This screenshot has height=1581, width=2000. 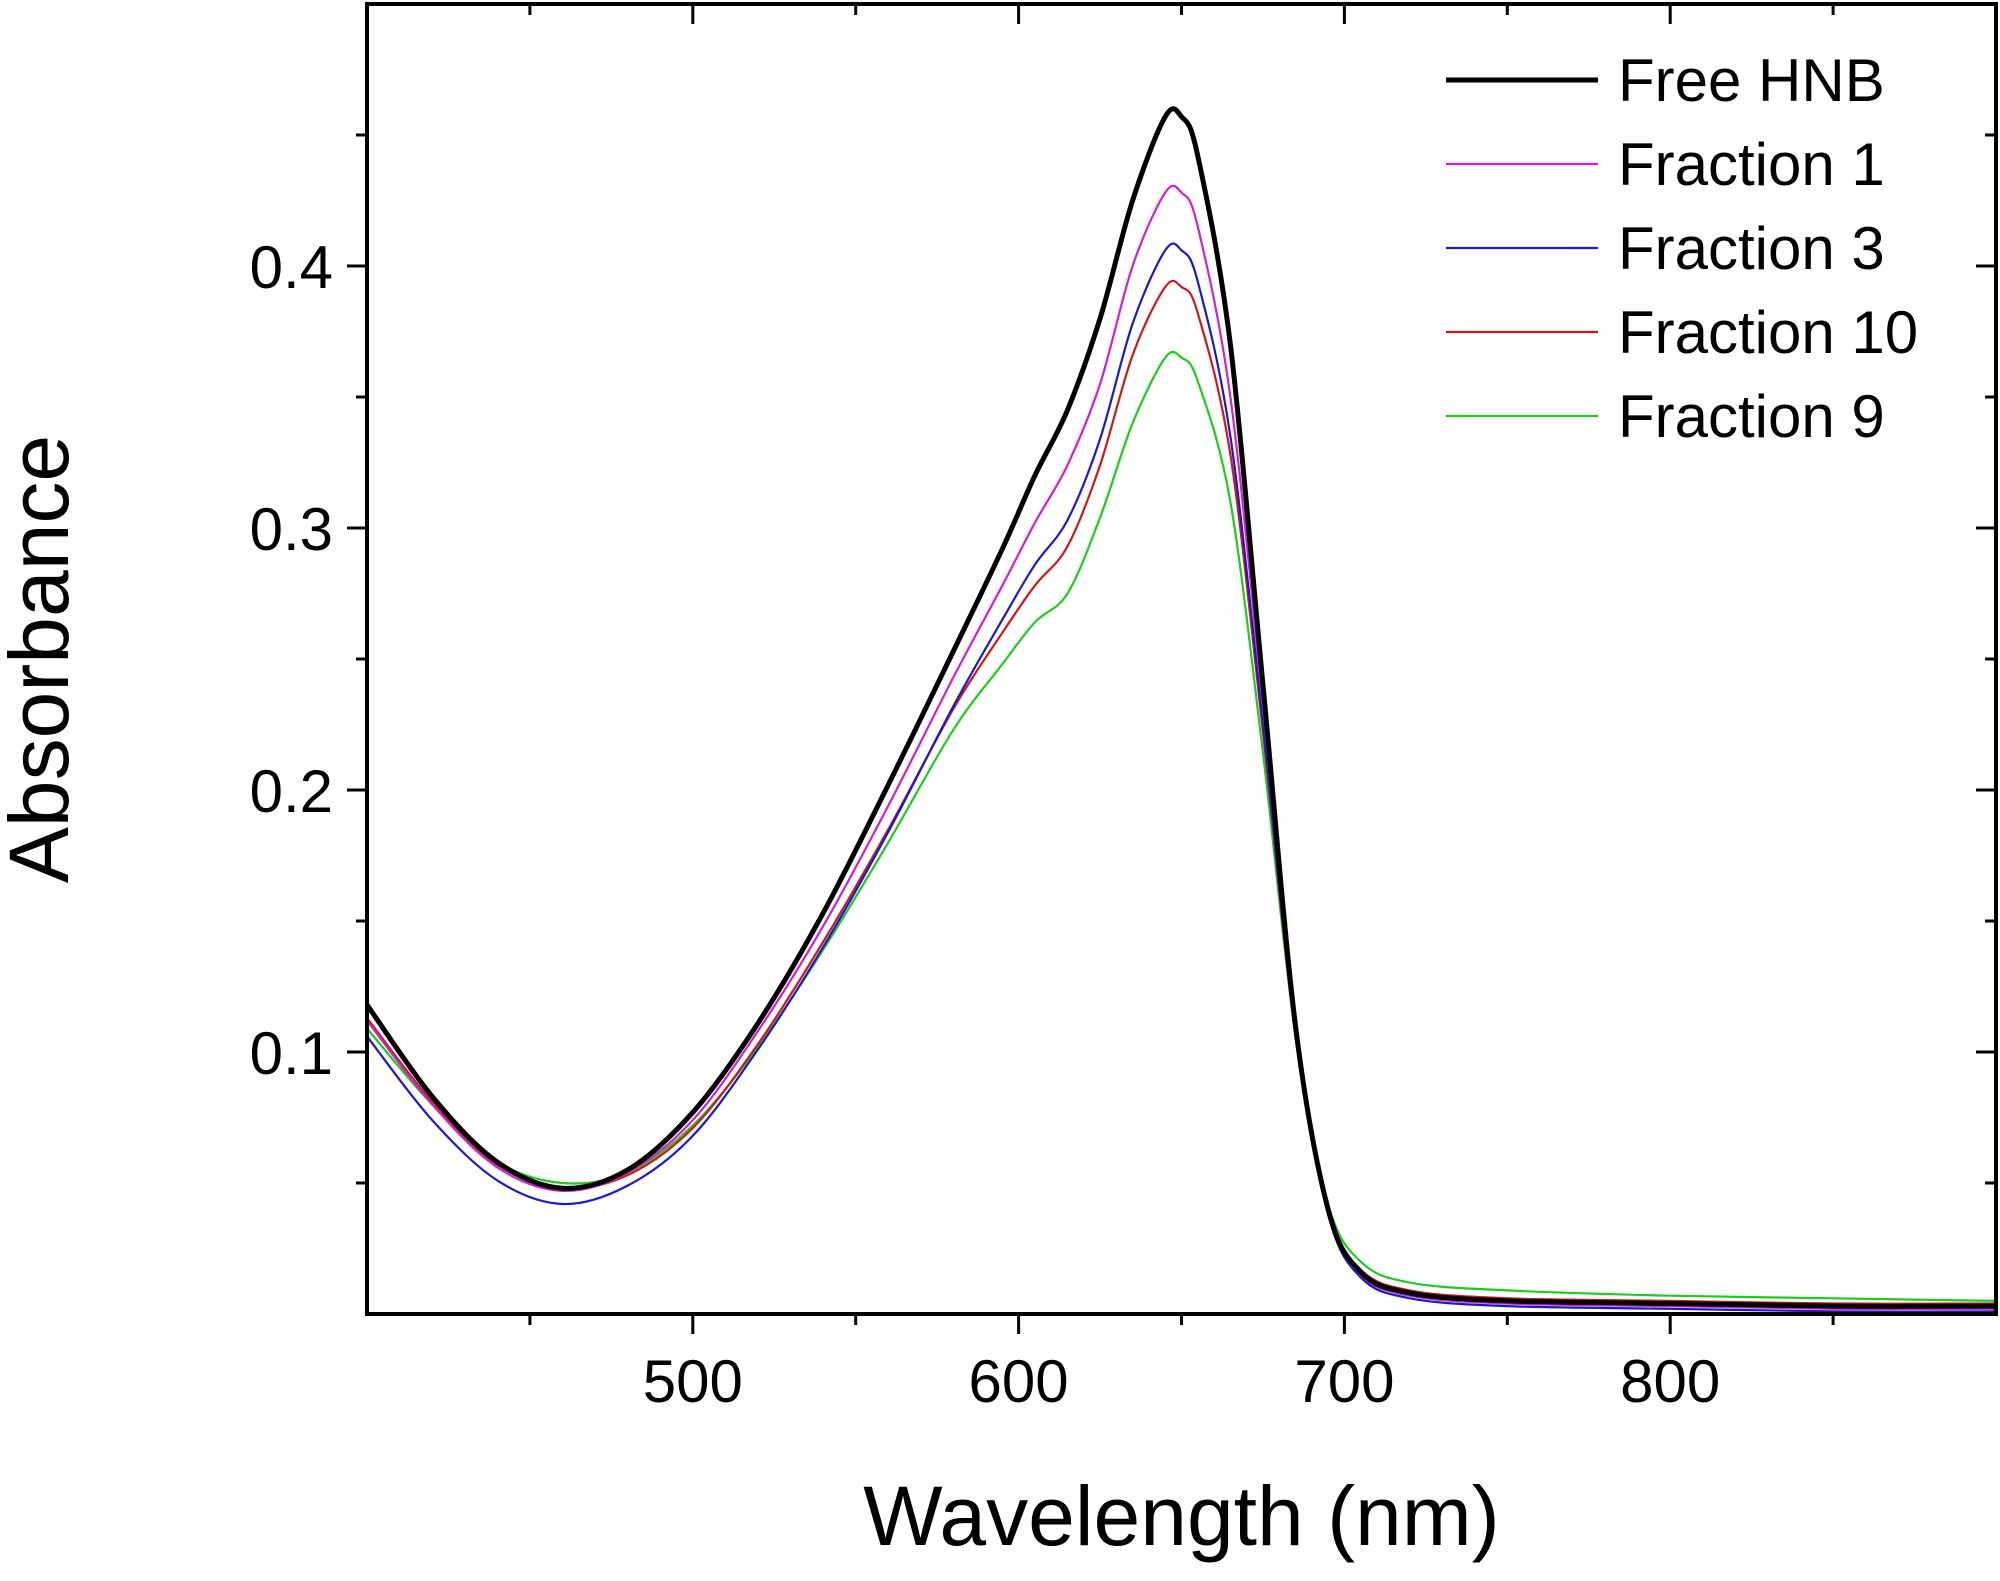 What do you see at coordinates (291, 1053) in the screenshot?
I see `y-tick-label: 0.1` at bounding box center [291, 1053].